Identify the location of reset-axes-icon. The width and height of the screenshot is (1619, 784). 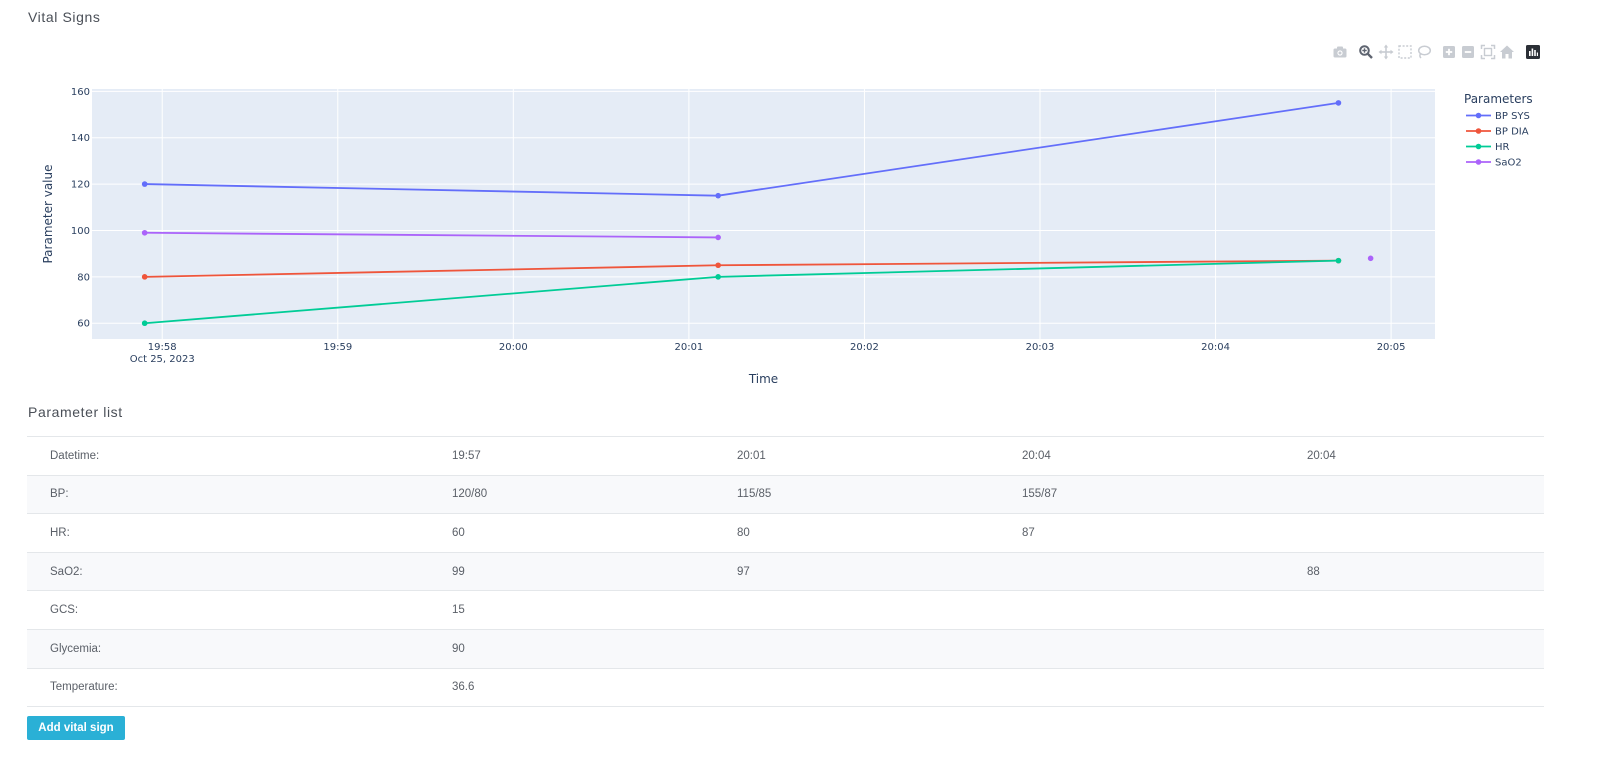
(1507, 52).